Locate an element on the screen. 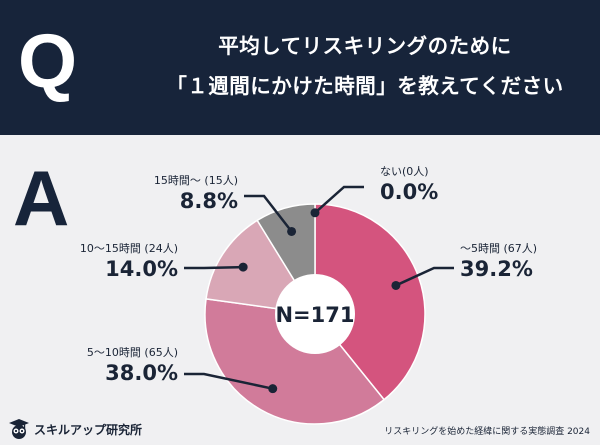  brand-name: スキルアップ研究所 is located at coordinates (88, 429).